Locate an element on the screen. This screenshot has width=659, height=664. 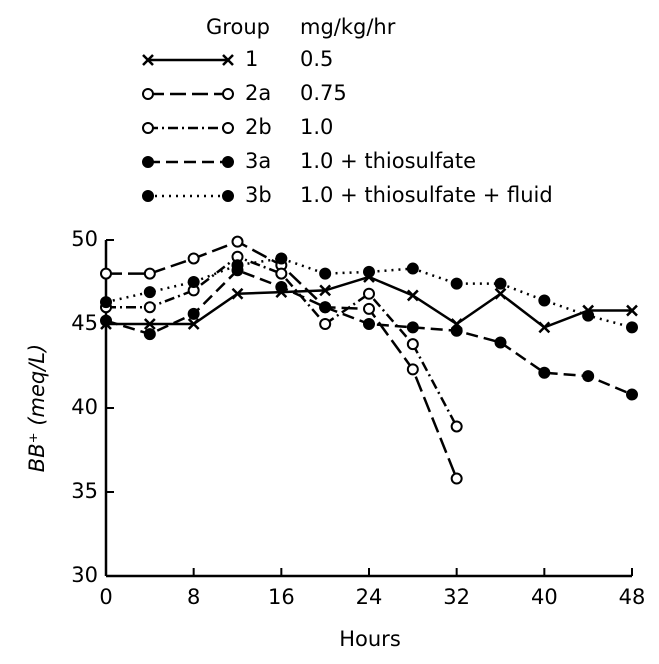
y-tick-label: 30 is located at coordinates (84, 575).